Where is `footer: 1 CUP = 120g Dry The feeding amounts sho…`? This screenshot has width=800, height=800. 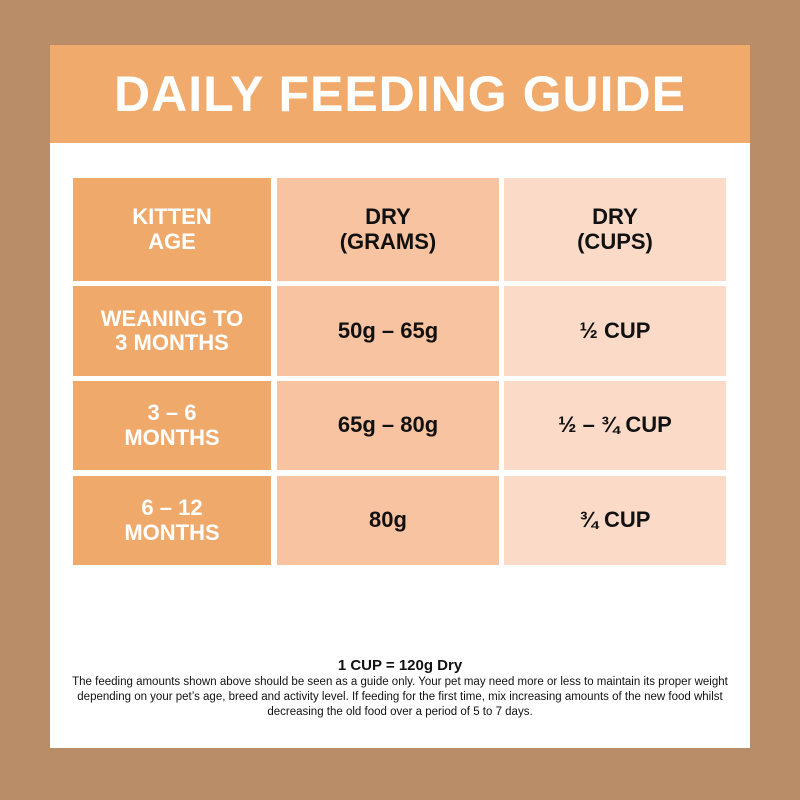
footer: 1 CUP = 120g Dry The feeding amounts sho… is located at coordinates (400, 688).